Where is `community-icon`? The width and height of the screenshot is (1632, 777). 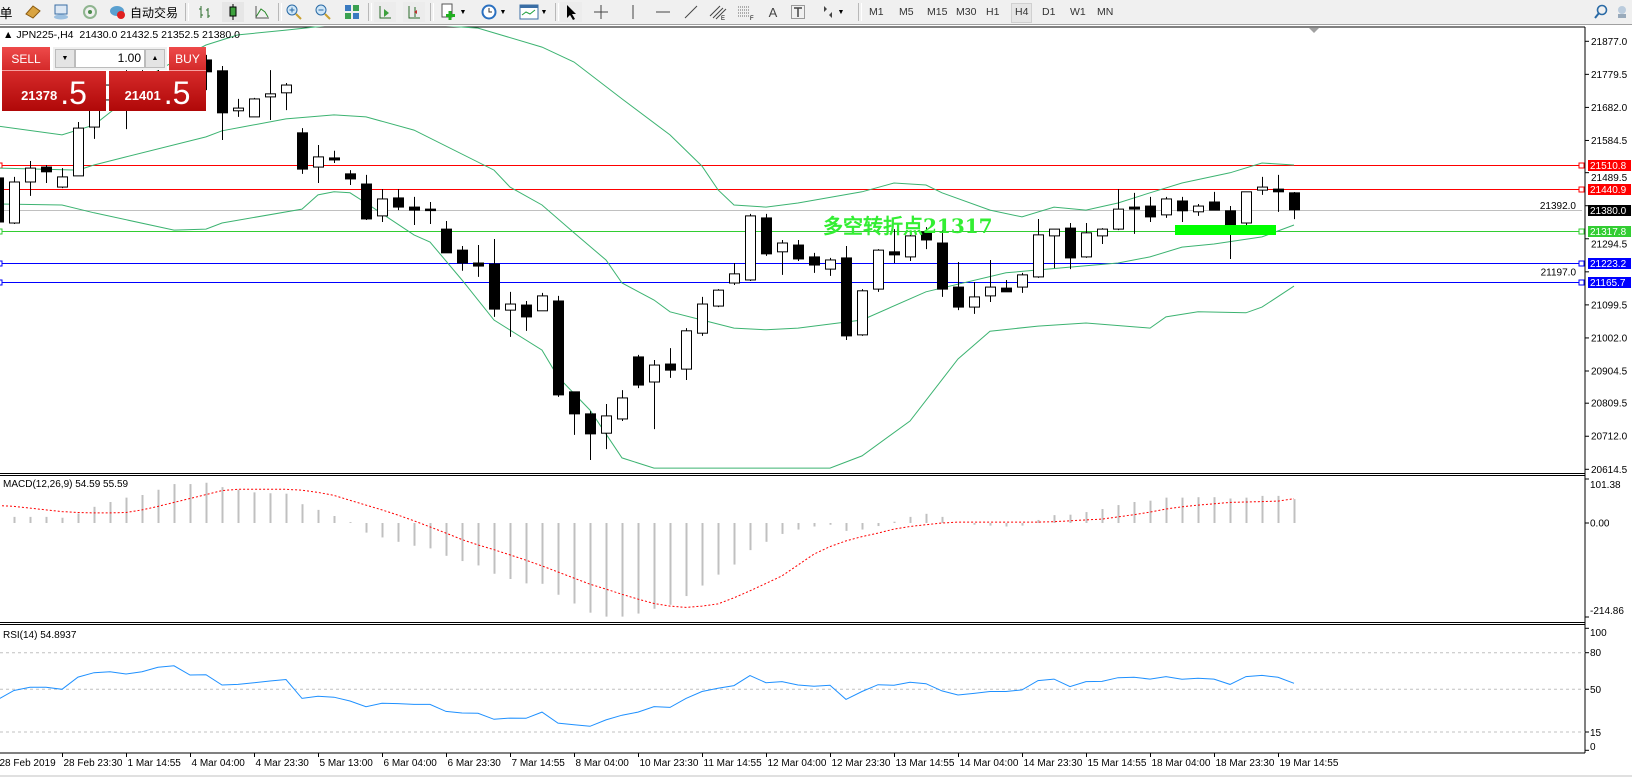
community-icon is located at coordinates (1622, 12).